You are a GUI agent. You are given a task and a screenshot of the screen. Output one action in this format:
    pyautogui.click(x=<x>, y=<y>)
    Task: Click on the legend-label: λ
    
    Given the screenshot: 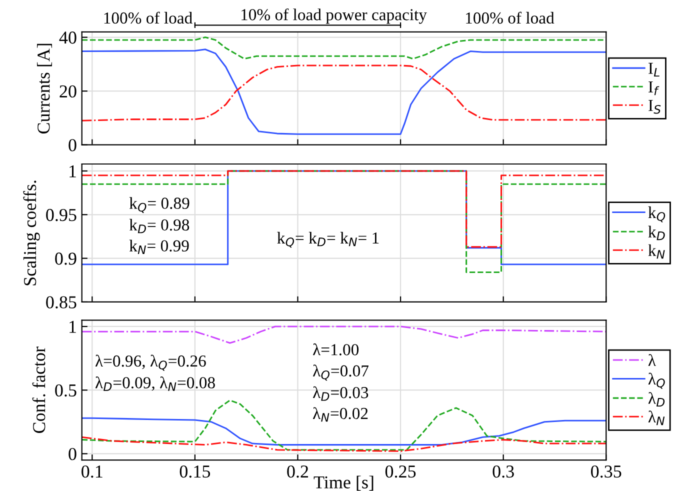 What is the action you would take?
    pyautogui.click(x=652, y=360)
    